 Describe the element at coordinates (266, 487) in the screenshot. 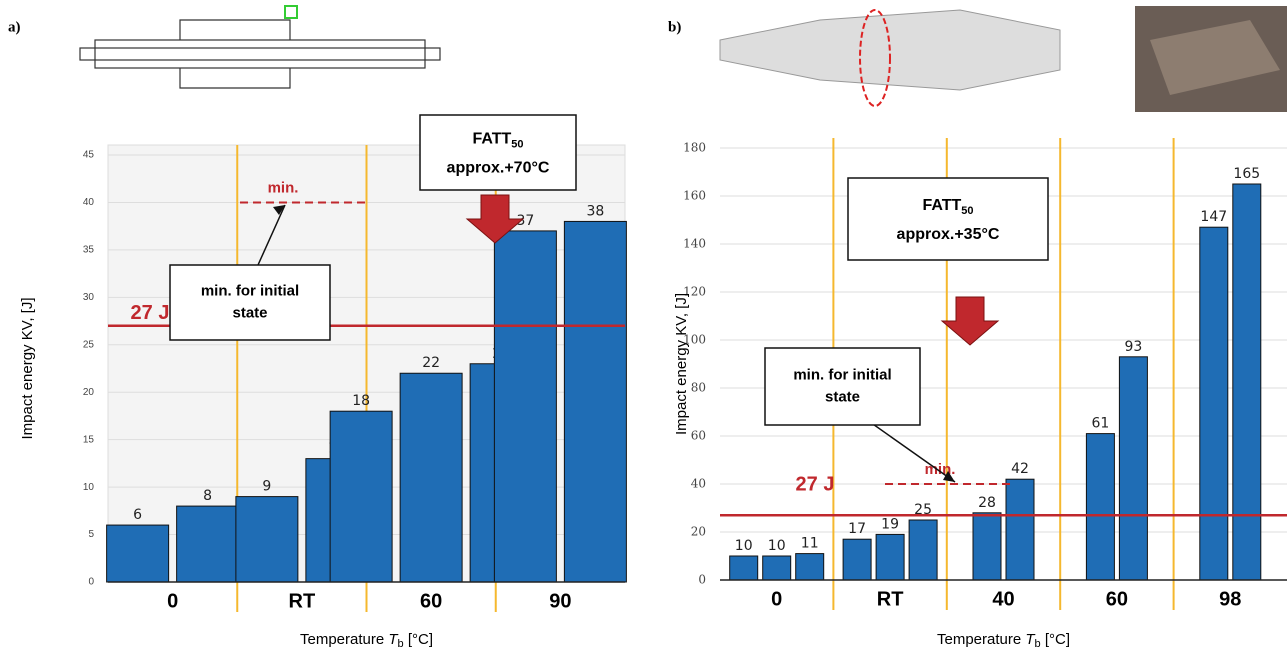

I see `value-label: 9` at that location.